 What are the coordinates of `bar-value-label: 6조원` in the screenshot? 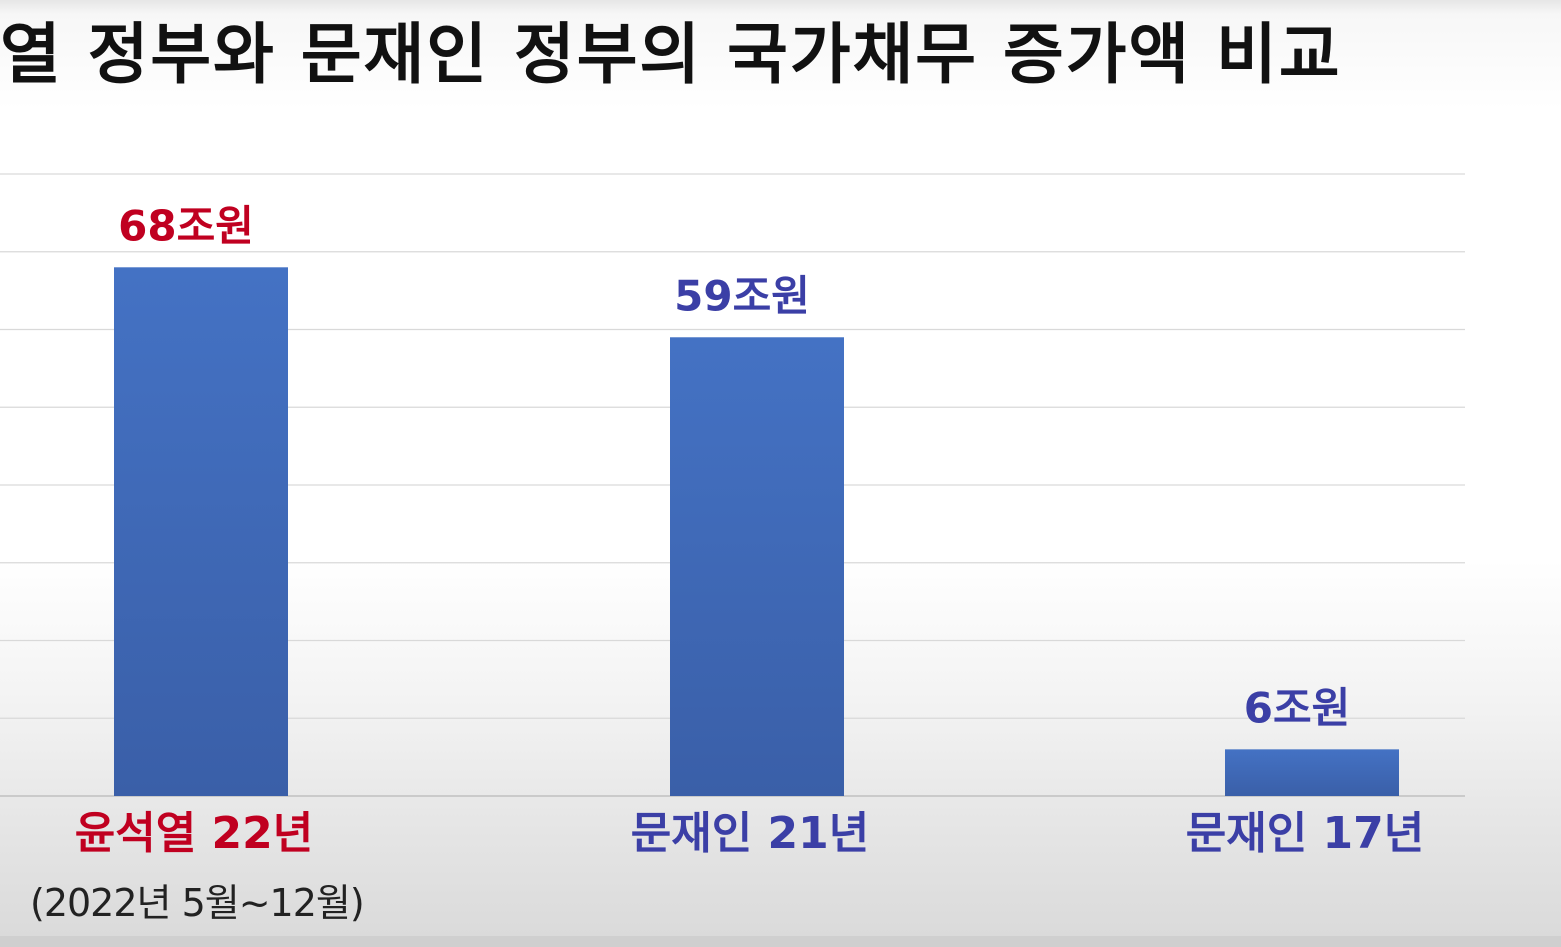 It's located at (1297, 707).